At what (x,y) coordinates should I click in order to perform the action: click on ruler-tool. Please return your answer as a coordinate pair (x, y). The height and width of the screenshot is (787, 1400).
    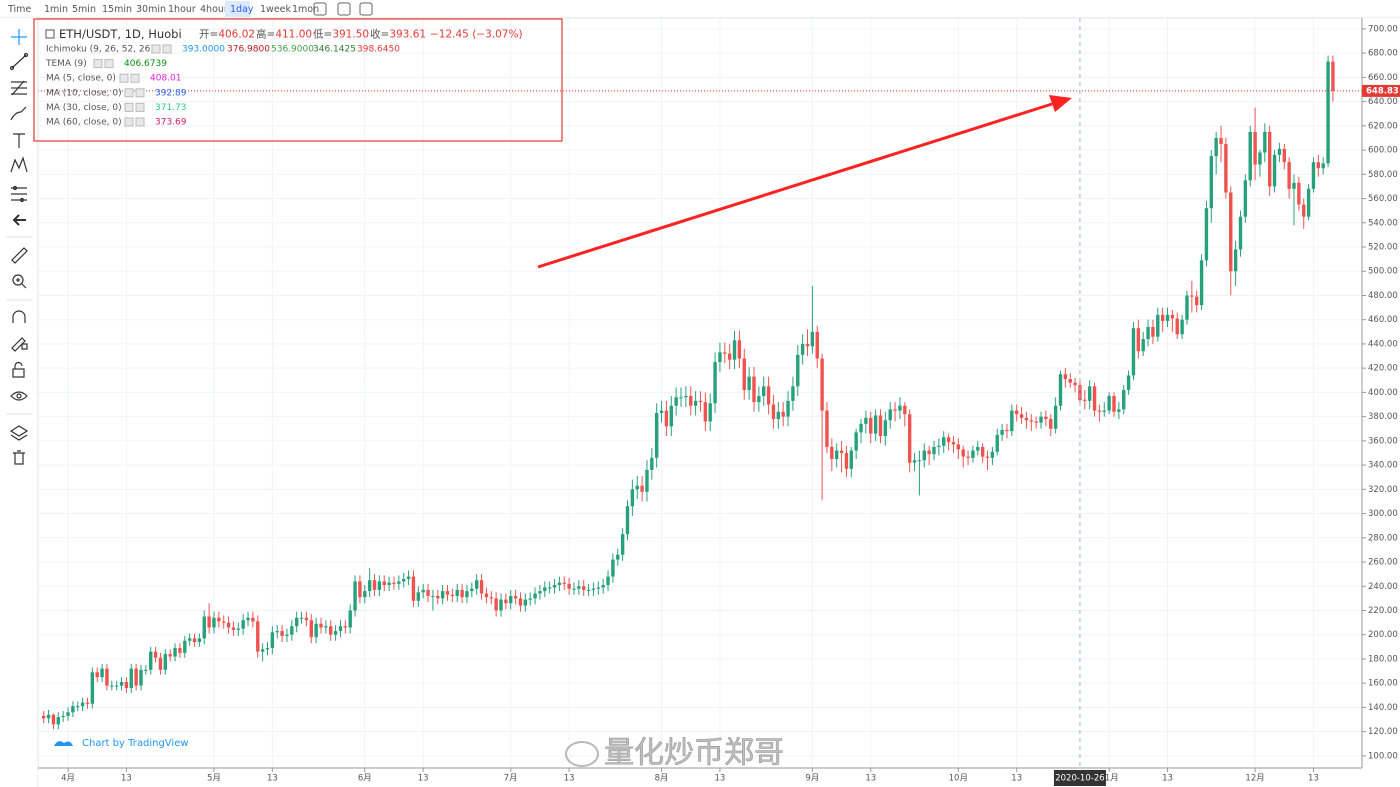
    Looking at the image, I should click on (19, 255).